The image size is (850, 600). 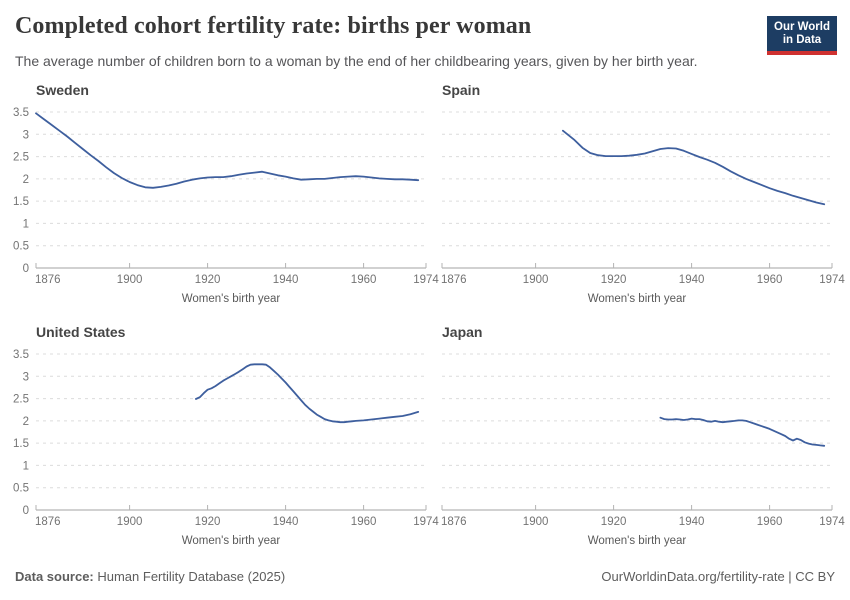 I want to click on data-source-label: Data source:, so click(x=54, y=576).